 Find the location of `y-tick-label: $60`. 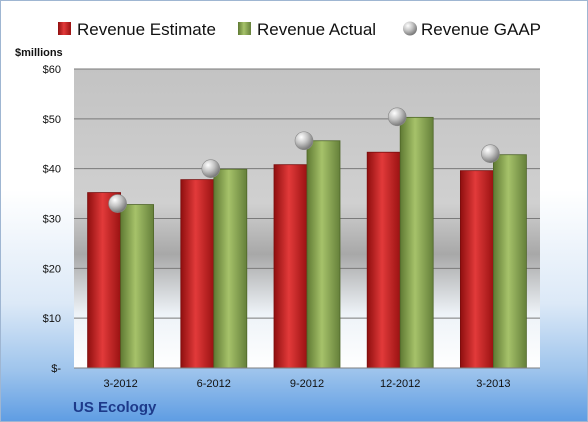

y-tick-label: $60 is located at coordinates (52, 70).